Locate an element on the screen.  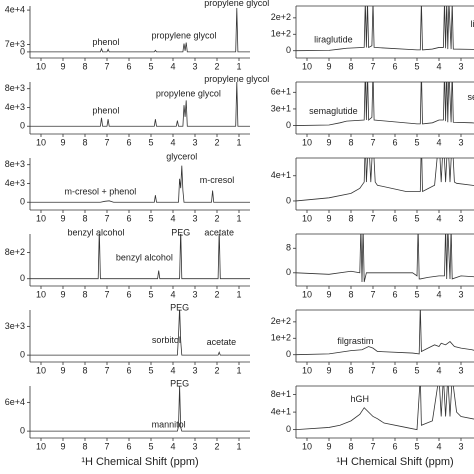
annotation: m-cresol + phenol is located at coordinates (101, 191).